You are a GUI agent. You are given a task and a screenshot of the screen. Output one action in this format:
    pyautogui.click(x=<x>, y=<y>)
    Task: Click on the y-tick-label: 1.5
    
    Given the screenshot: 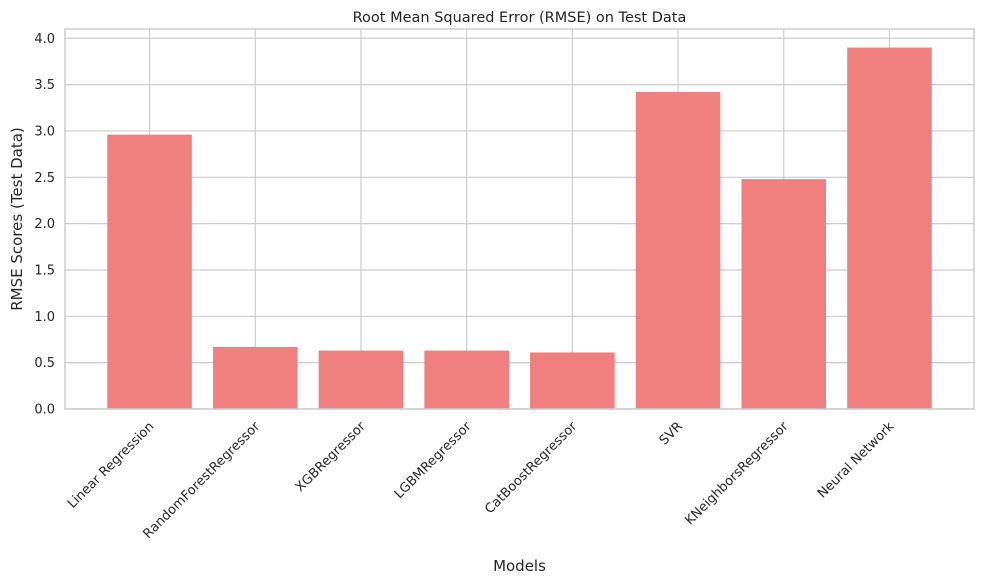 What is the action you would take?
    pyautogui.click(x=44, y=270)
    